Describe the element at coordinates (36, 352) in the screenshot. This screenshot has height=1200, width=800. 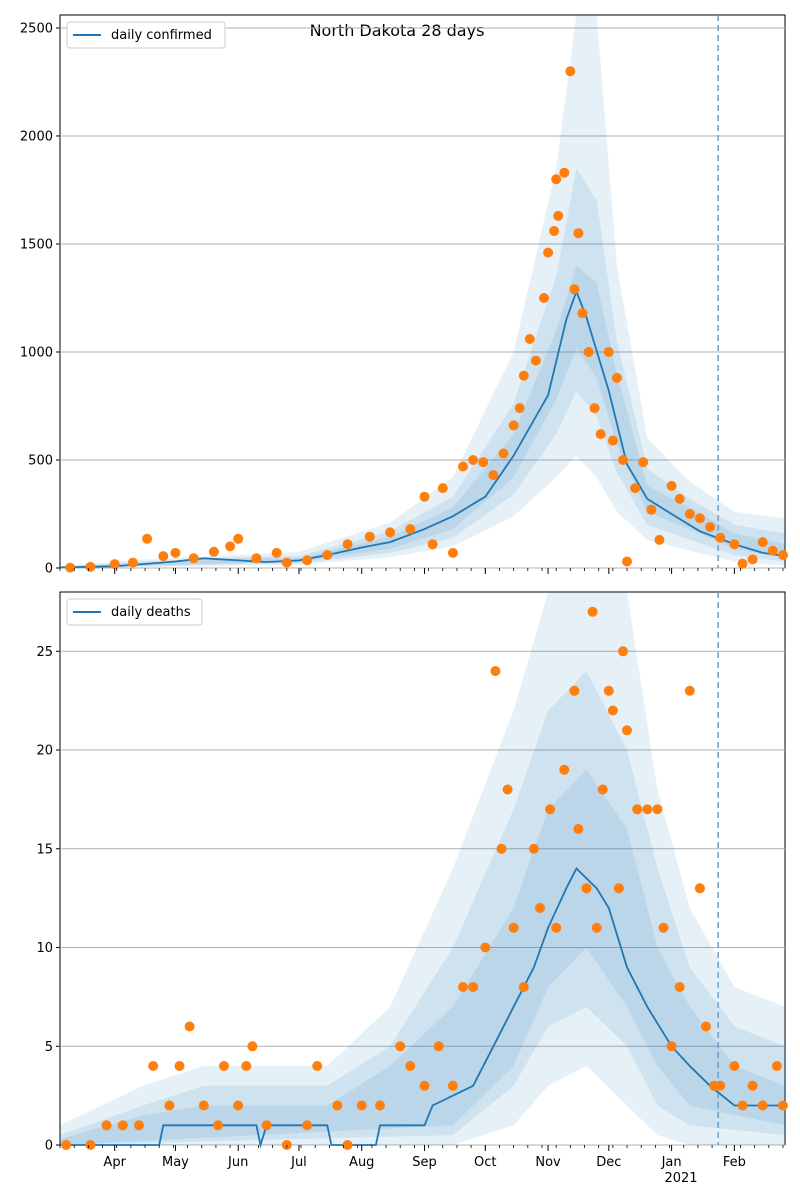
I see `y-tick-label: 1000` at that location.